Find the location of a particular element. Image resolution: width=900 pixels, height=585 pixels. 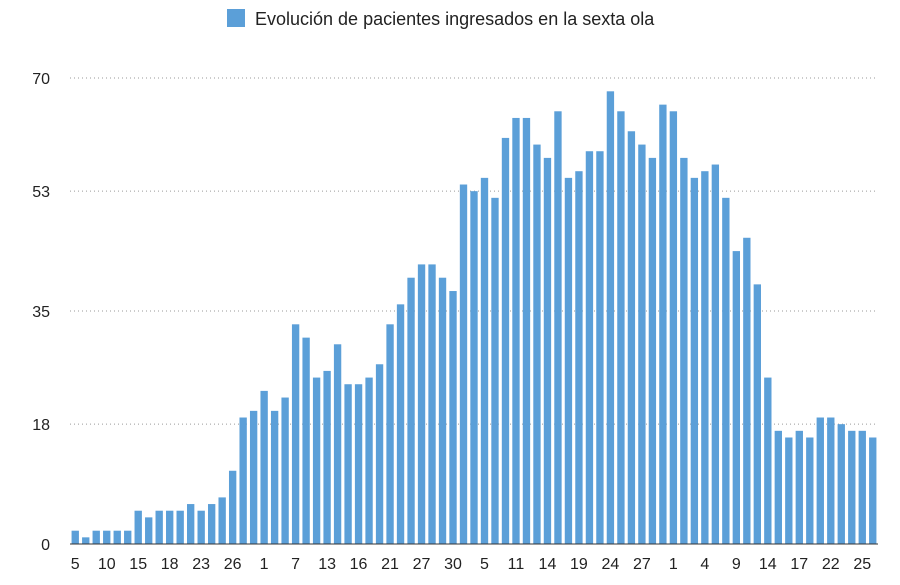

x-tick-label: 21 is located at coordinates (390, 564).